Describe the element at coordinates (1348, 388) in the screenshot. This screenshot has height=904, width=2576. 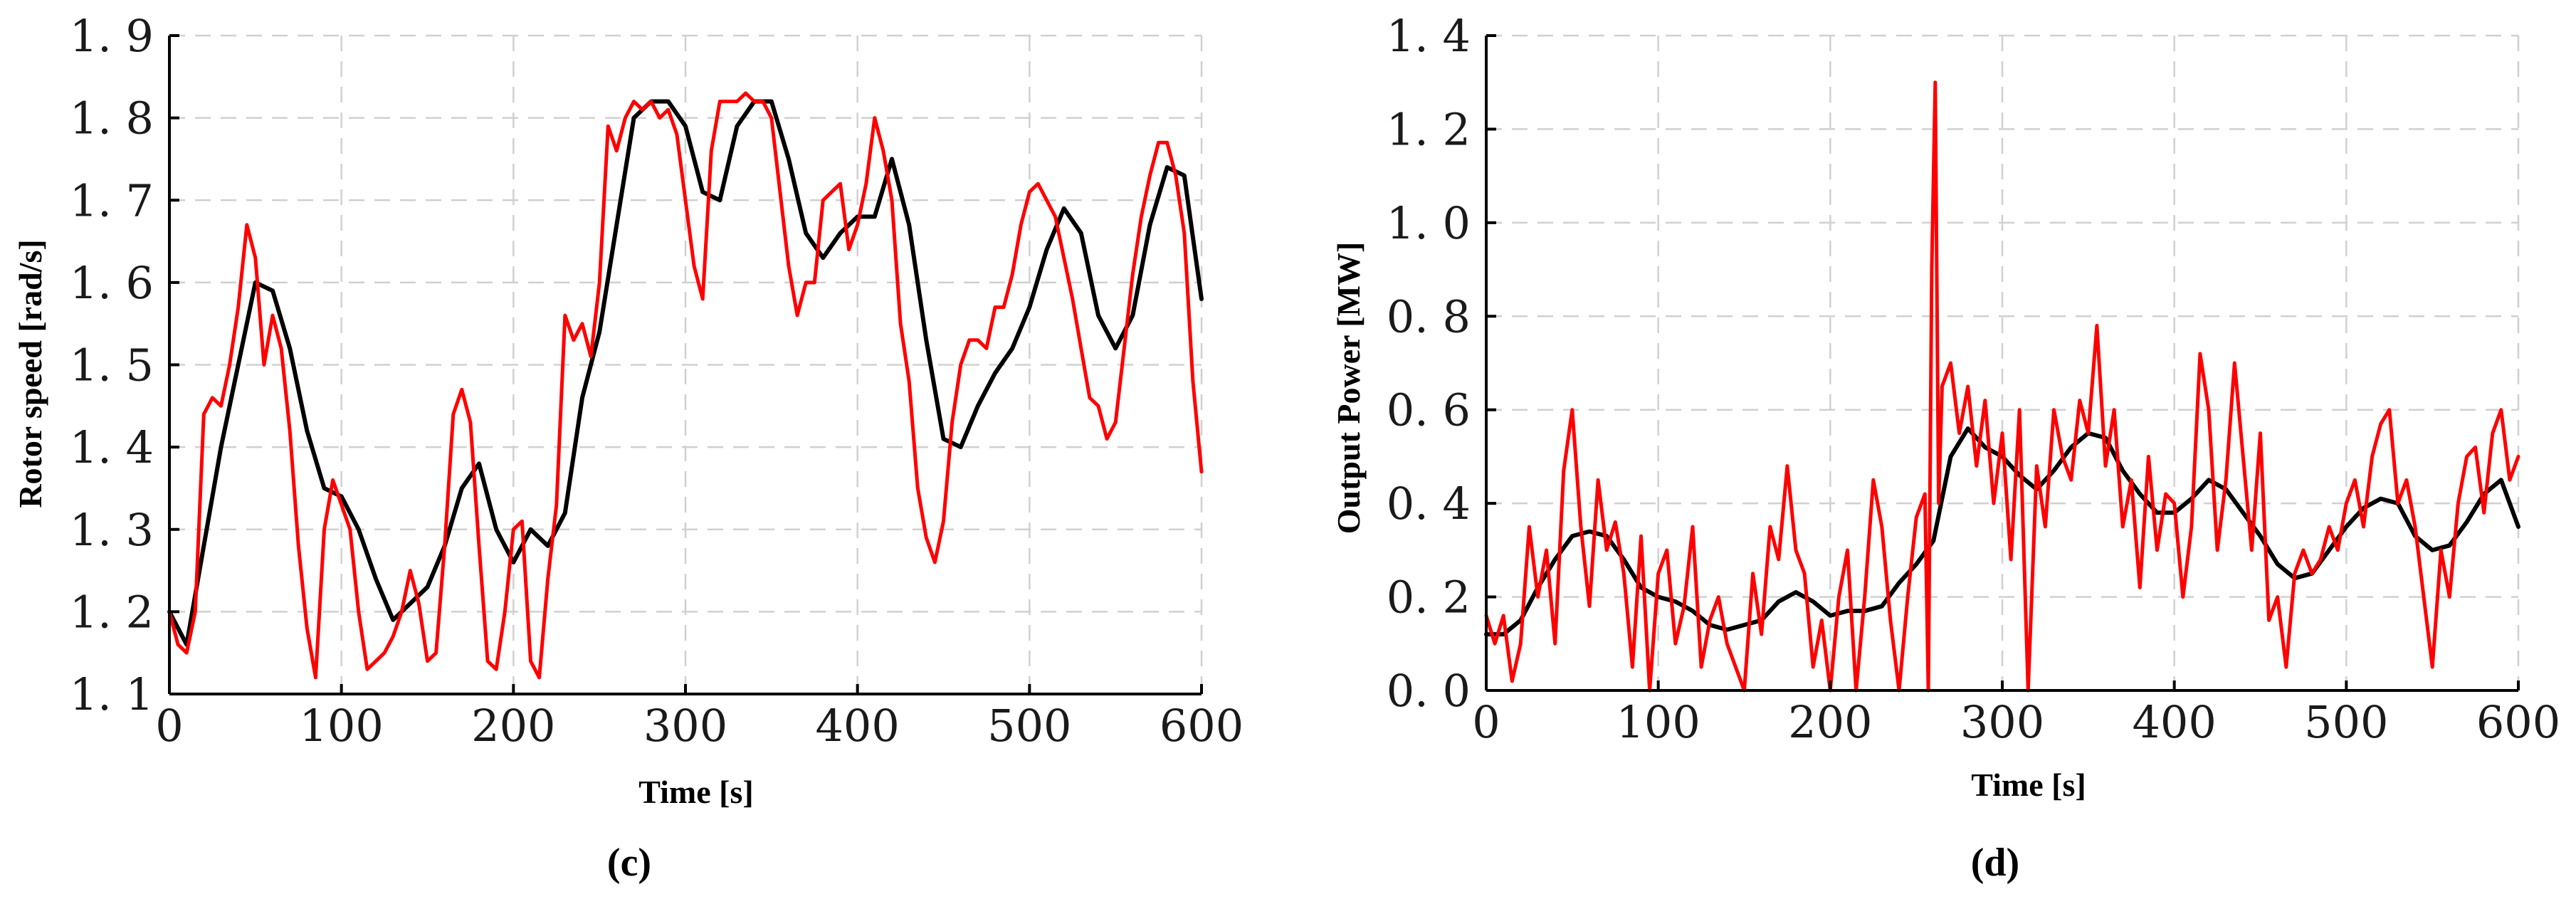
I see `chart-d-ylabel: Output Power [MW]` at that location.